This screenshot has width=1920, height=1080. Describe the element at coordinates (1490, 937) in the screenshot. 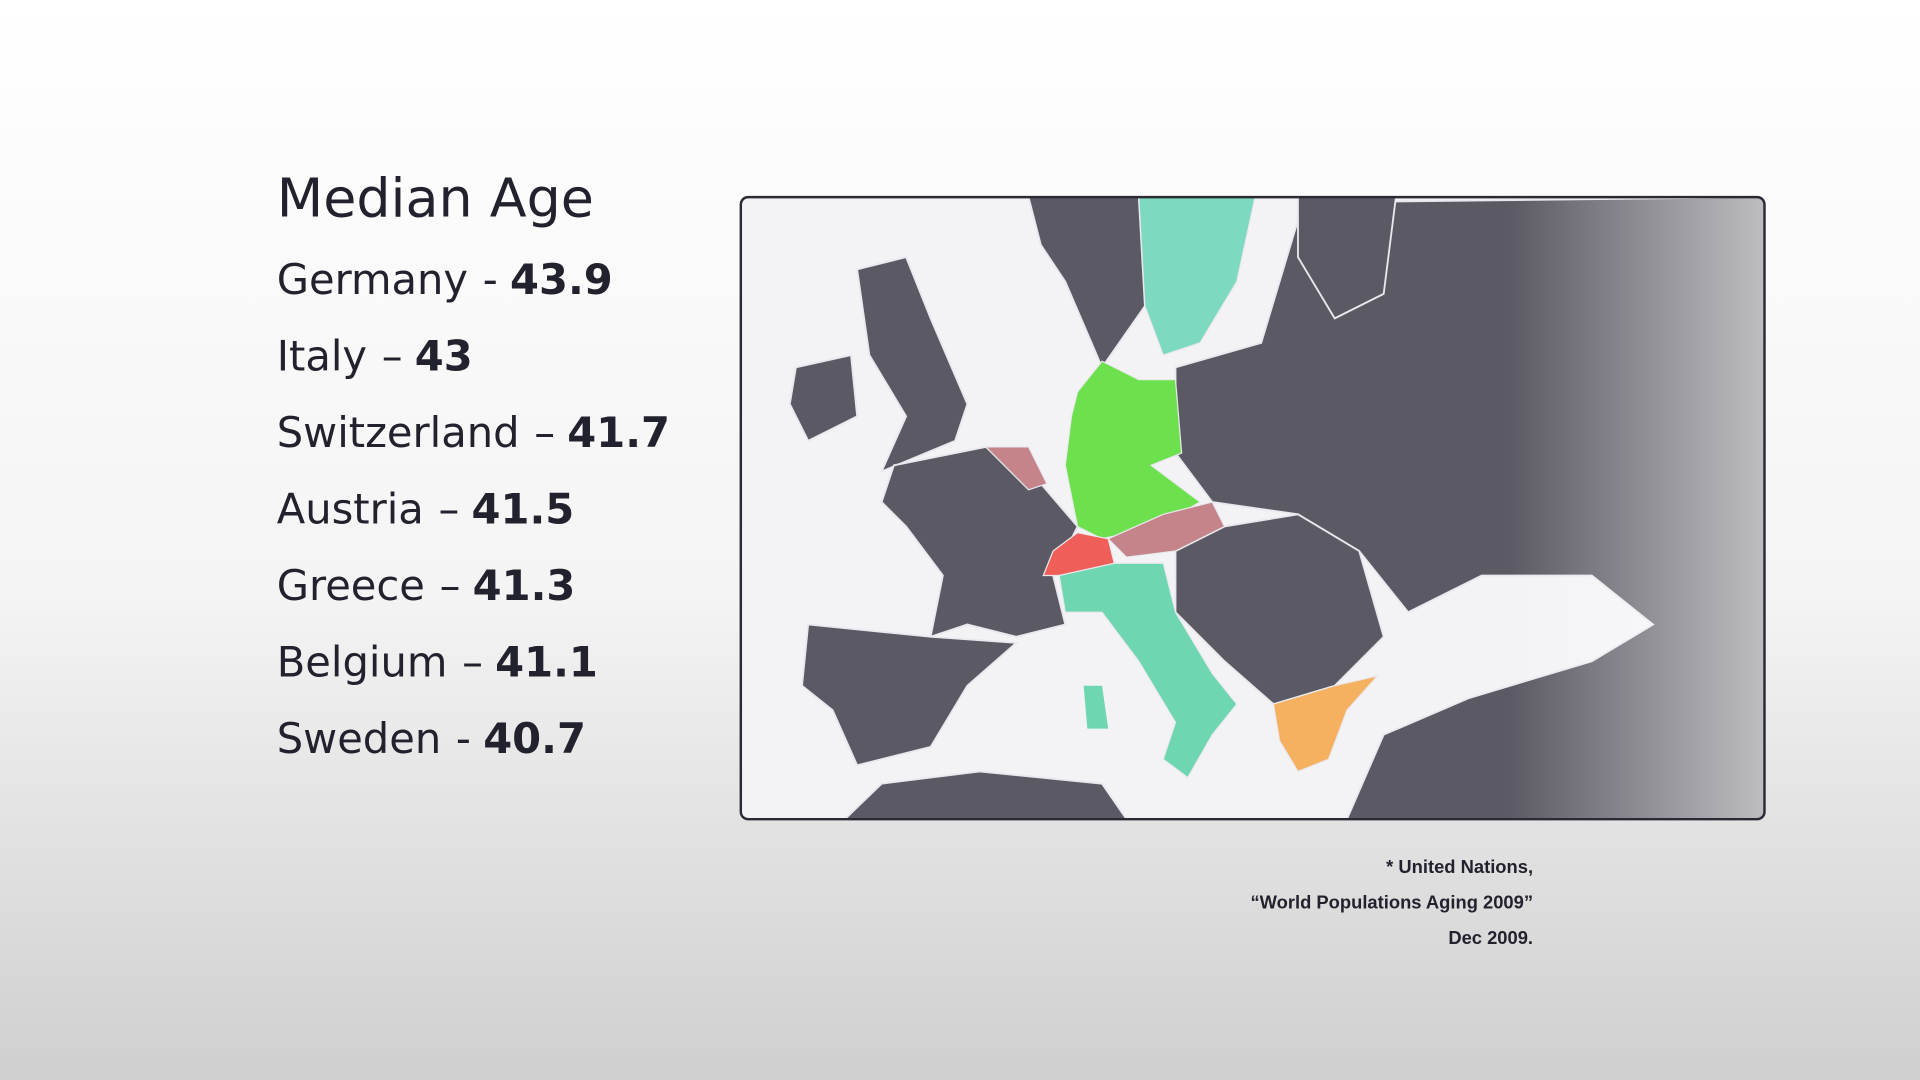

I see `source-line: Dec 2009.` at that location.